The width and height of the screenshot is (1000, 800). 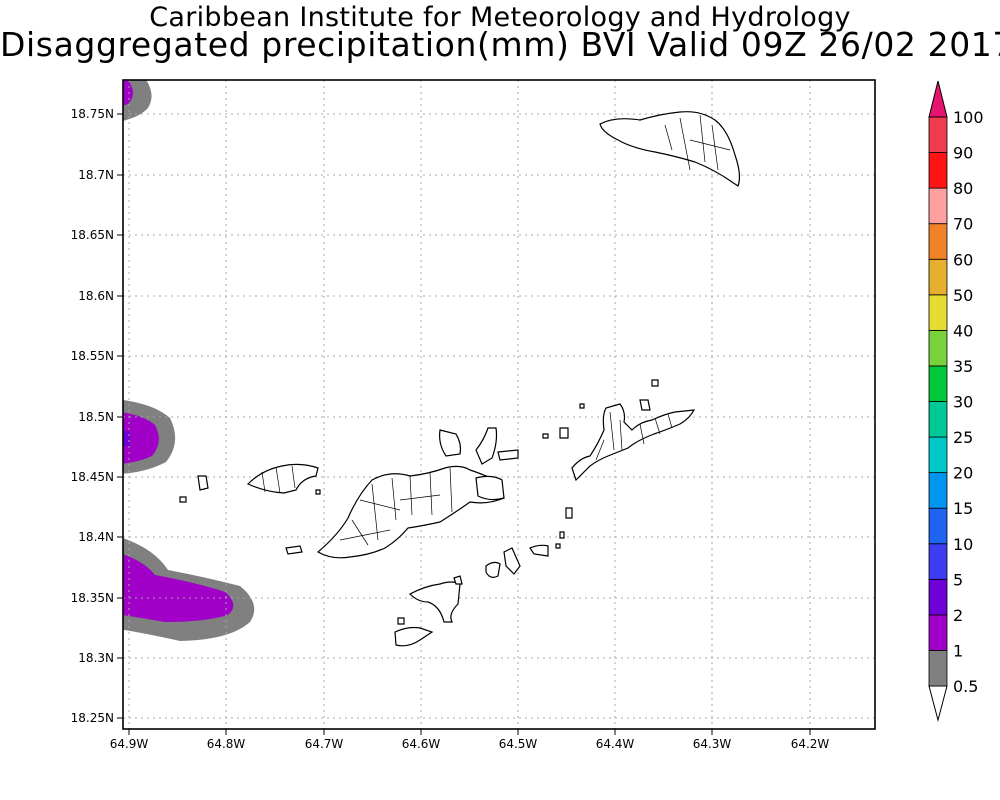 What do you see at coordinates (963, 544) in the screenshot?
I see `colorbar-level-label: 10` at bounding box center [963, 544].